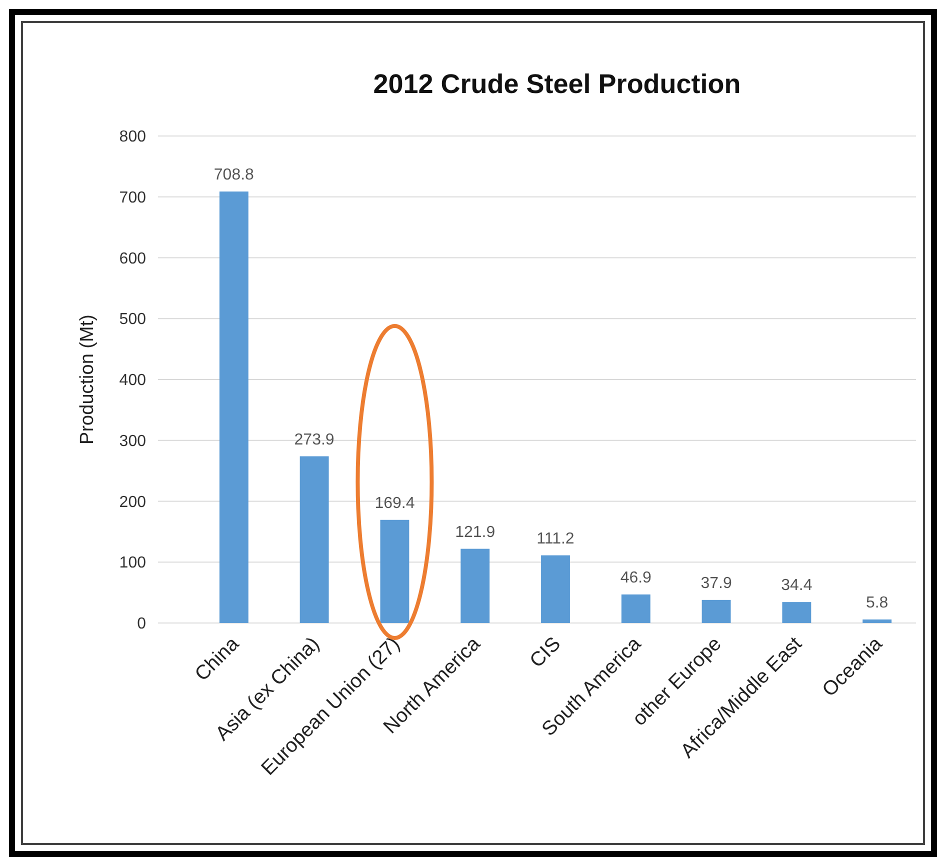  I want to click on y-tick-label: 800, so click(132, 137).